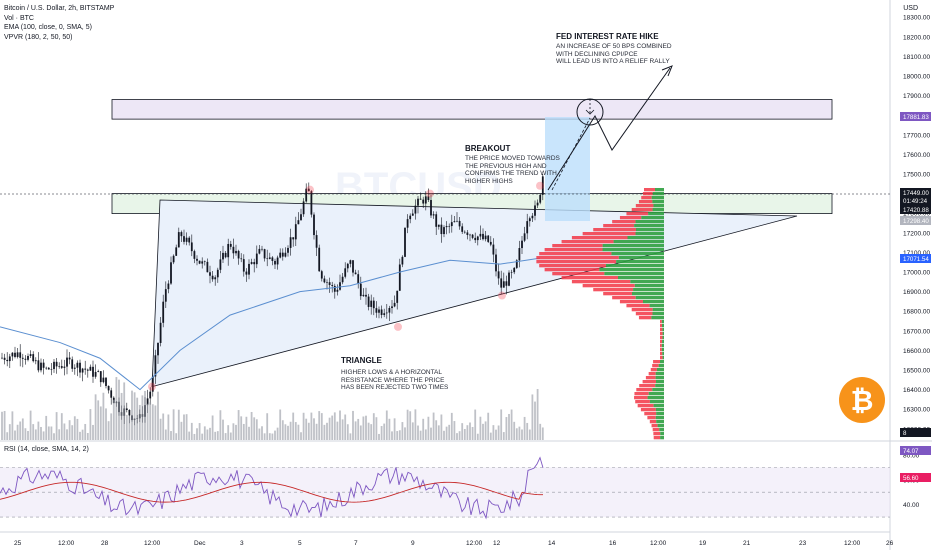 This screenshot has height=555, width=932. Describe the element at coordinates (48, 28) in the screenshot. I see `ema-legend: EMA (100, close, 0, SMA, 5)` at that location.